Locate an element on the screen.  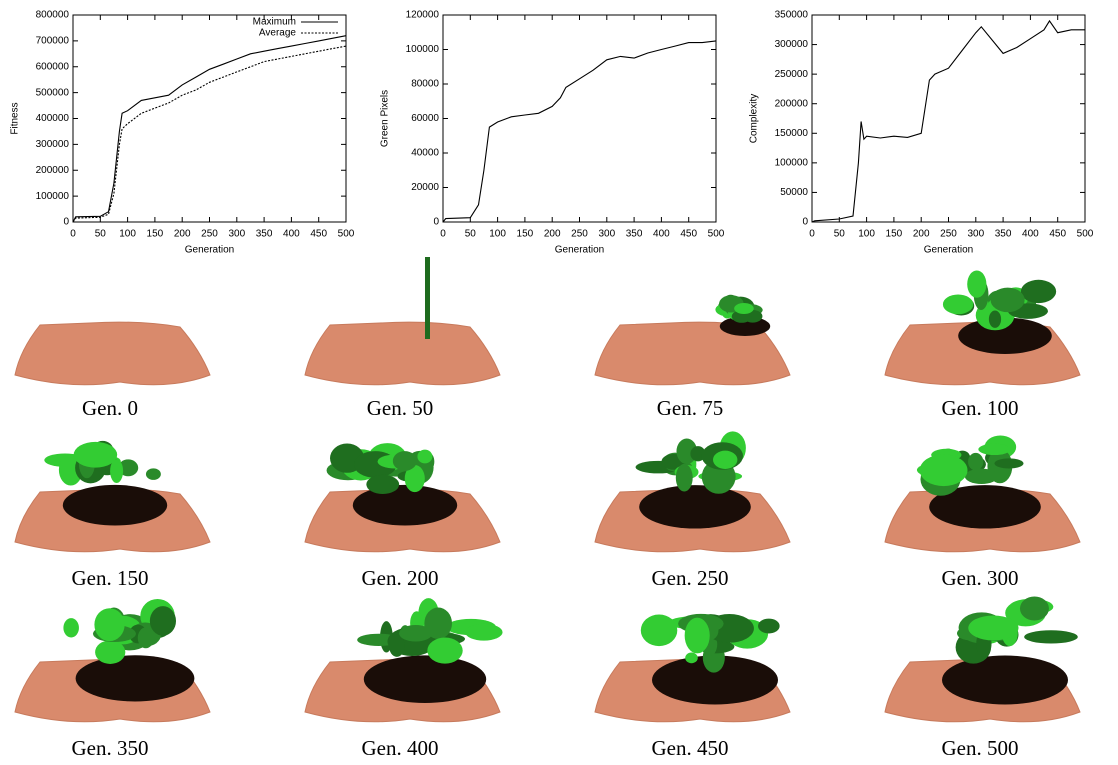
panel-caption: Gen. 200 is located at coordinates (400, 578).